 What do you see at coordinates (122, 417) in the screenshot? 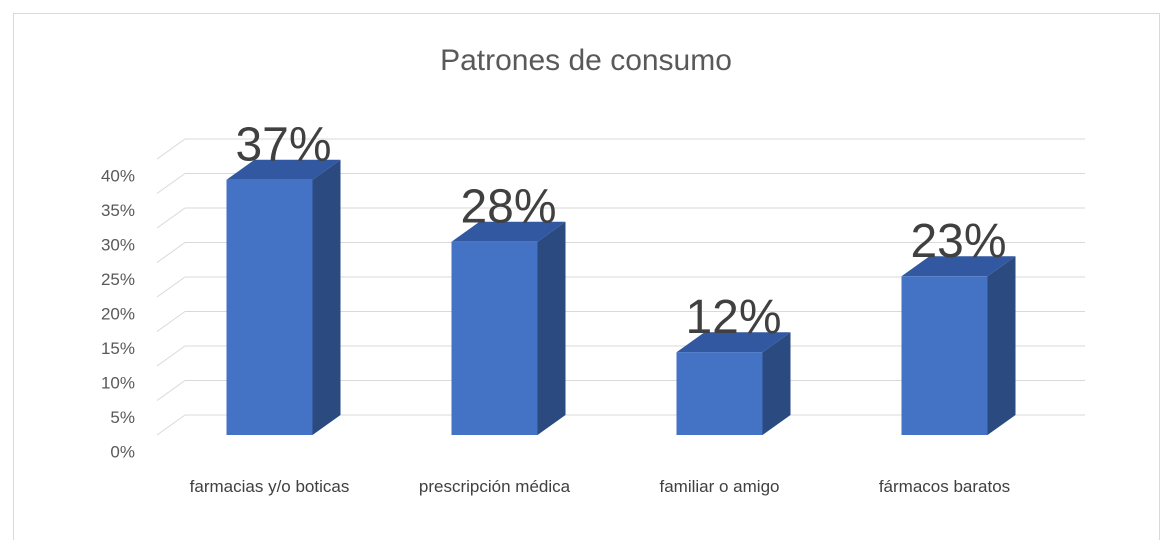
I see `y-tick-label: 5%` at bounding box center [122, 417].